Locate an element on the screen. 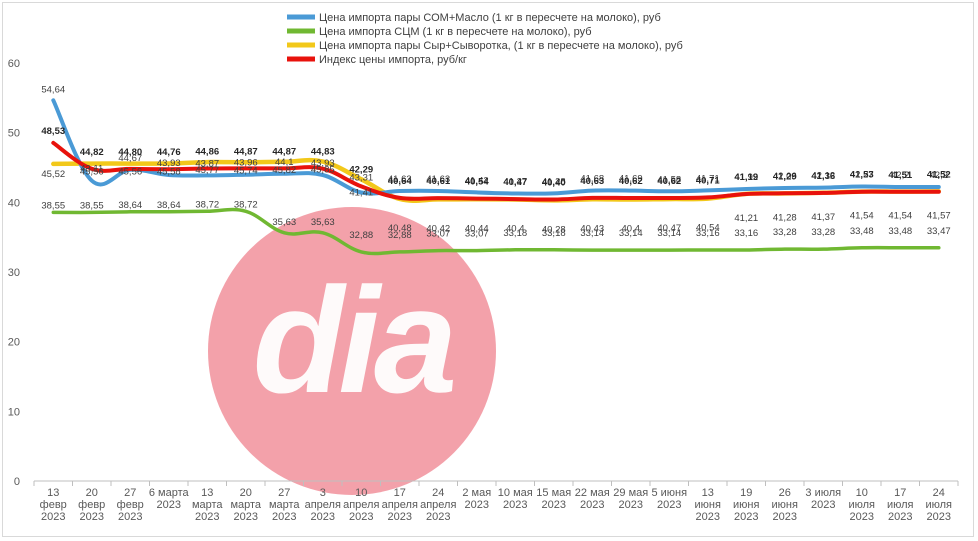 This screenshot has width=978, height=541. data-label-syr-syvorotka: 40,42 is located at coordinates (438, 228).